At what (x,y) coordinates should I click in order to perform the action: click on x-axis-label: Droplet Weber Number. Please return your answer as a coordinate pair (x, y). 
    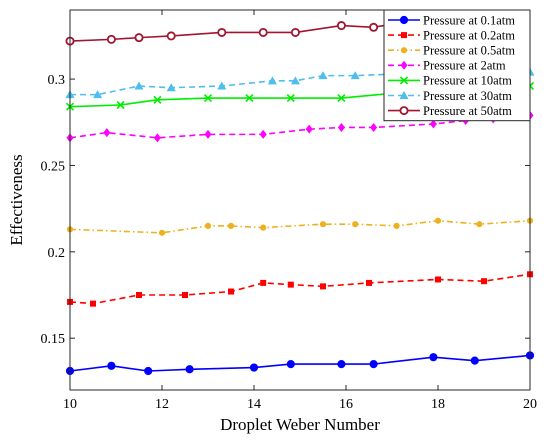
    Looking at the image, I should click on (300, 424).